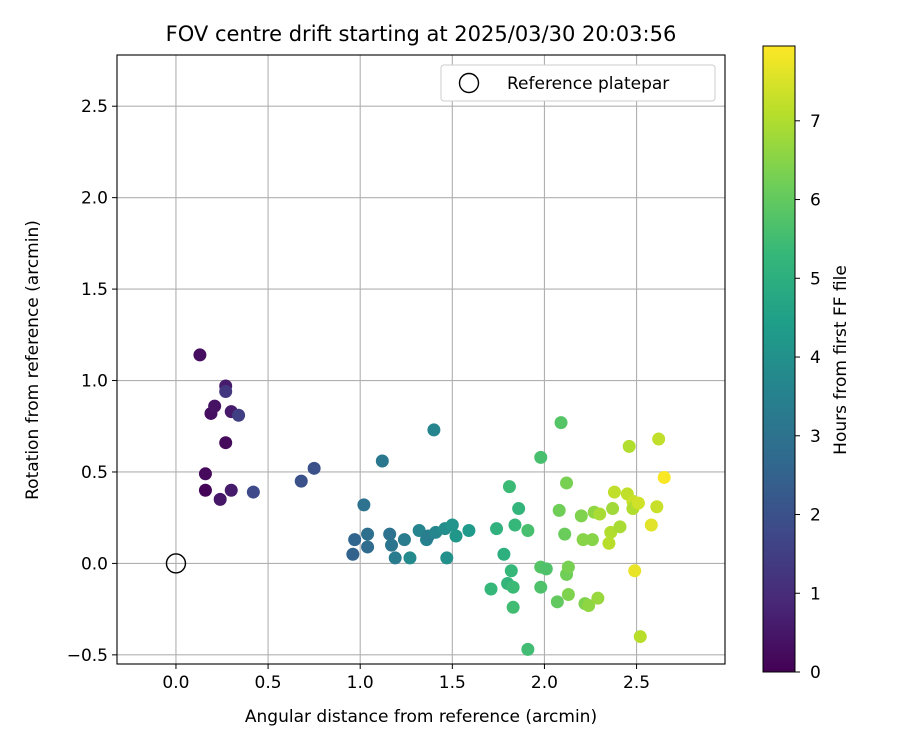 This screenshot has width=900, height=750. Describe the element at coordinates (87, 656) in the screenshot. I see `y-tick-label: −0.5` at that location.